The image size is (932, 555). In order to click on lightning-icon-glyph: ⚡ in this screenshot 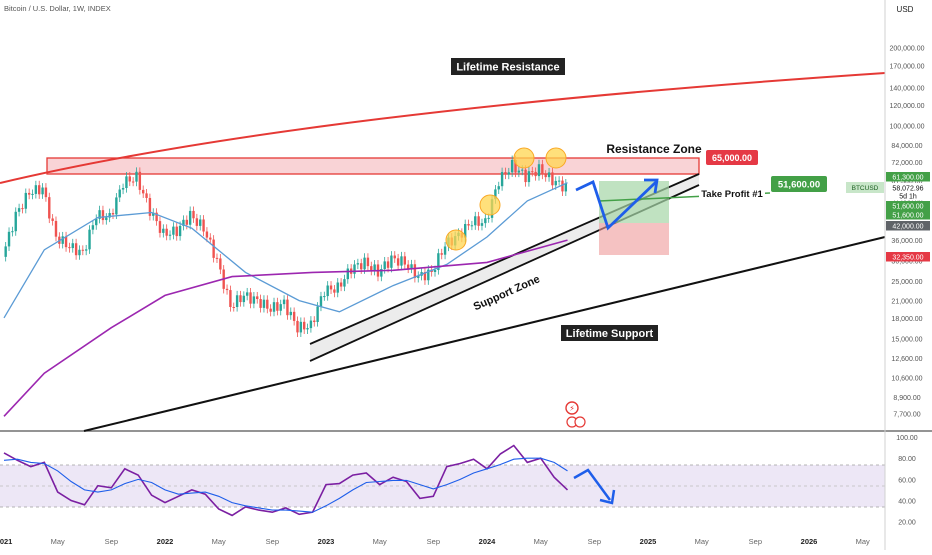, I will do `click(572, 408)`.